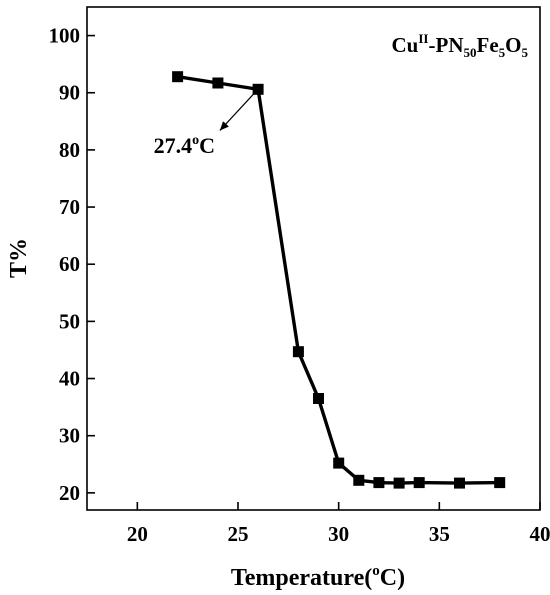  What do you see at coordinates (173, 145) in the screenshot?
I see `annotation-value: 27.4` at bounding box center [173, 145].